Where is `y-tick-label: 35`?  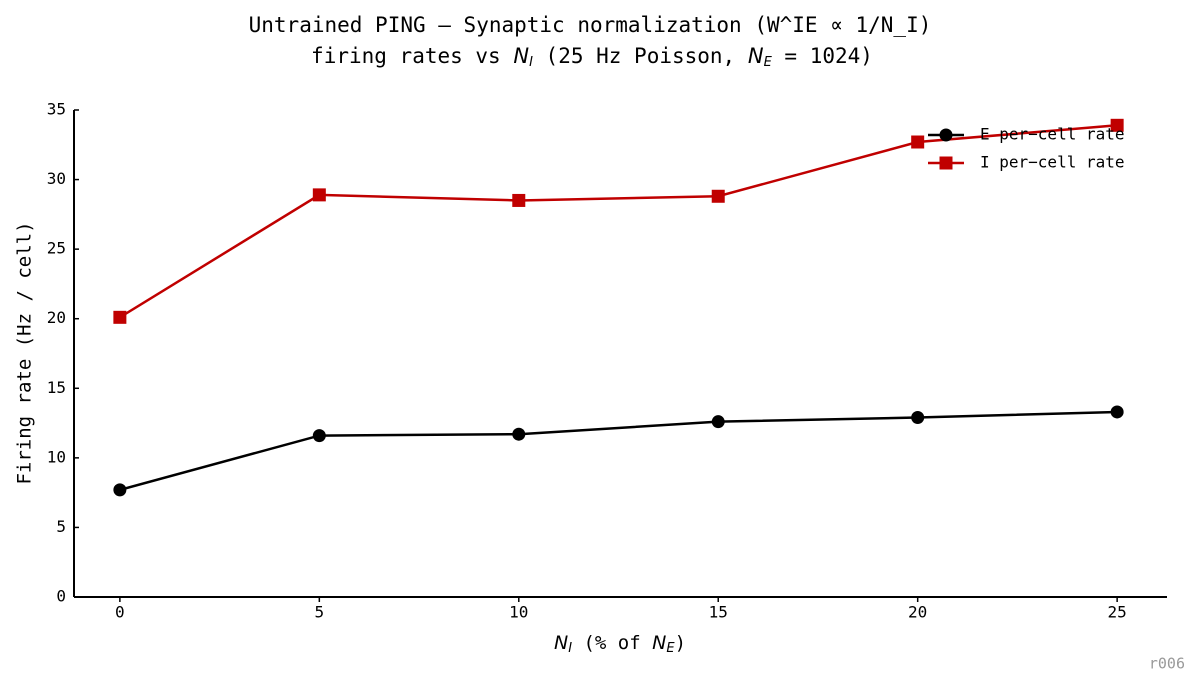
y-tick-label: 35 is located at coordinates (56, 109).